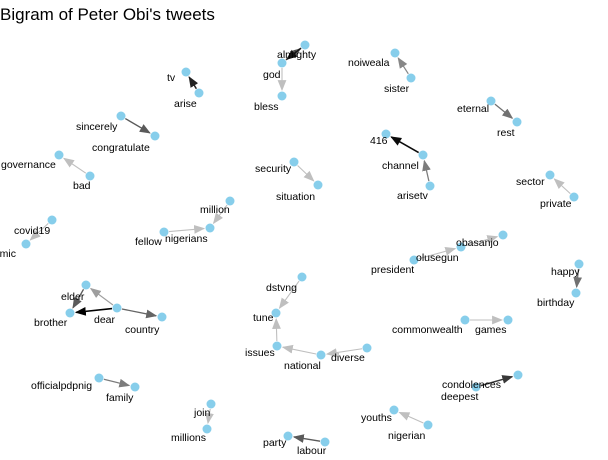 Image resolution: width=608 pixels, height=460 pixels. I want to click on node-labour, so click(325, 442).